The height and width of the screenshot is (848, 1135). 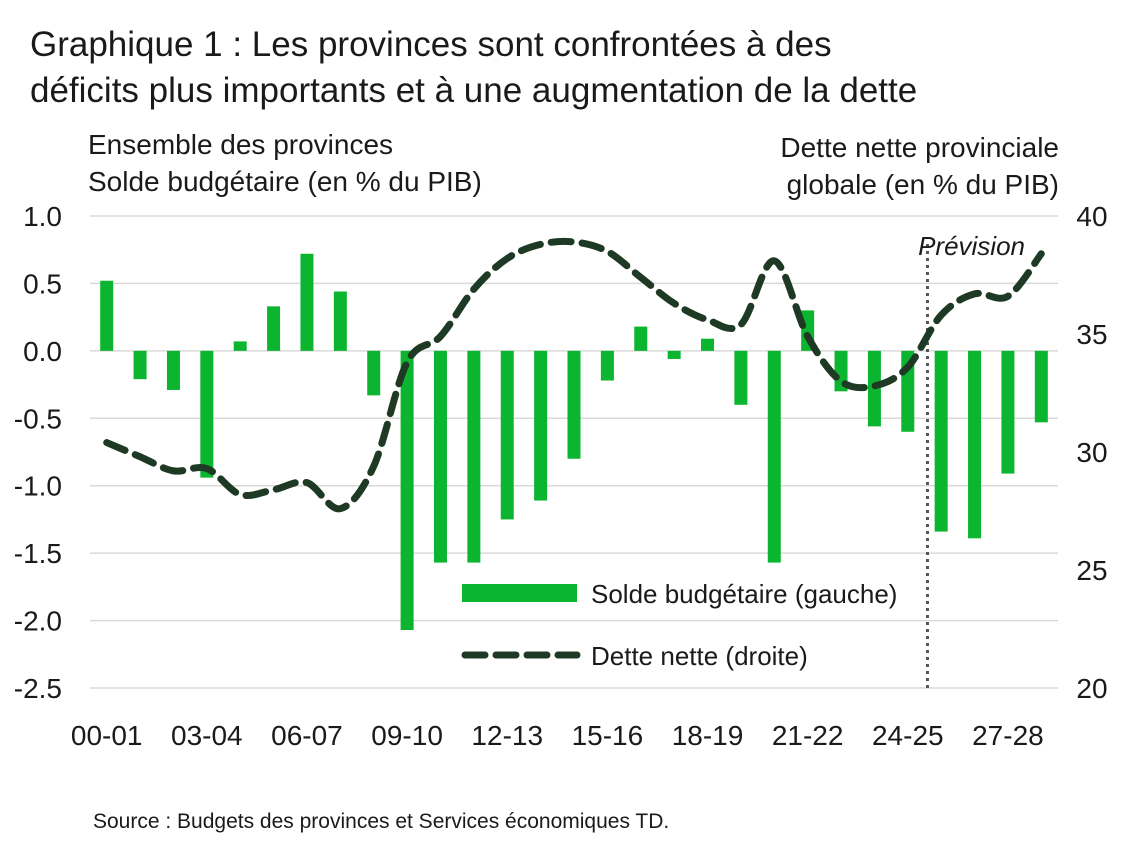 I want to click on right-axis-ticks: 40 35 30 25 20, so click(x=1091, y=452).